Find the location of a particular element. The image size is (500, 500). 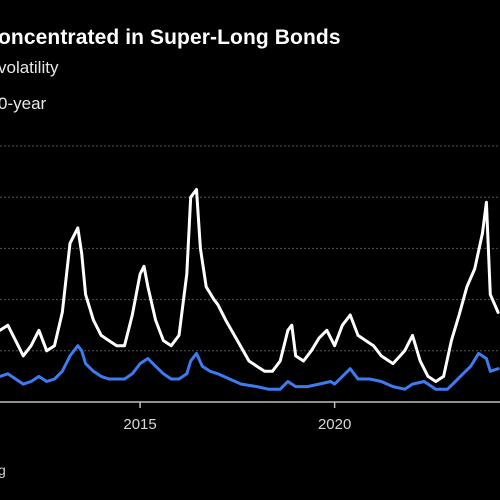

x-tick-label: 2015 is located at coordinates (139, 424).